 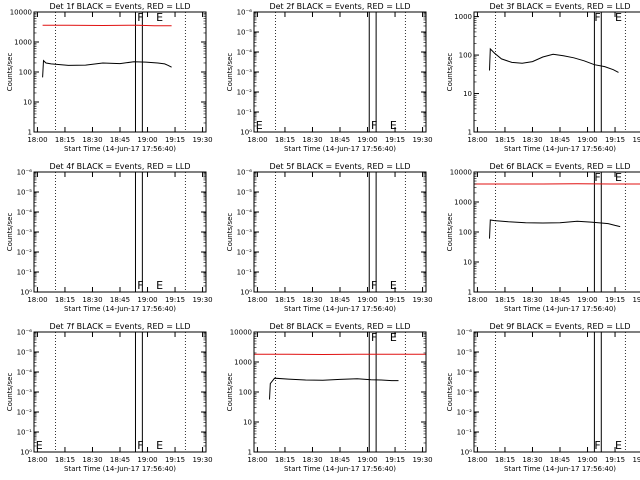 I want to click on plot-title: Det 9f BLACK = Events, RED = LLD, so click(x=559, y=326).